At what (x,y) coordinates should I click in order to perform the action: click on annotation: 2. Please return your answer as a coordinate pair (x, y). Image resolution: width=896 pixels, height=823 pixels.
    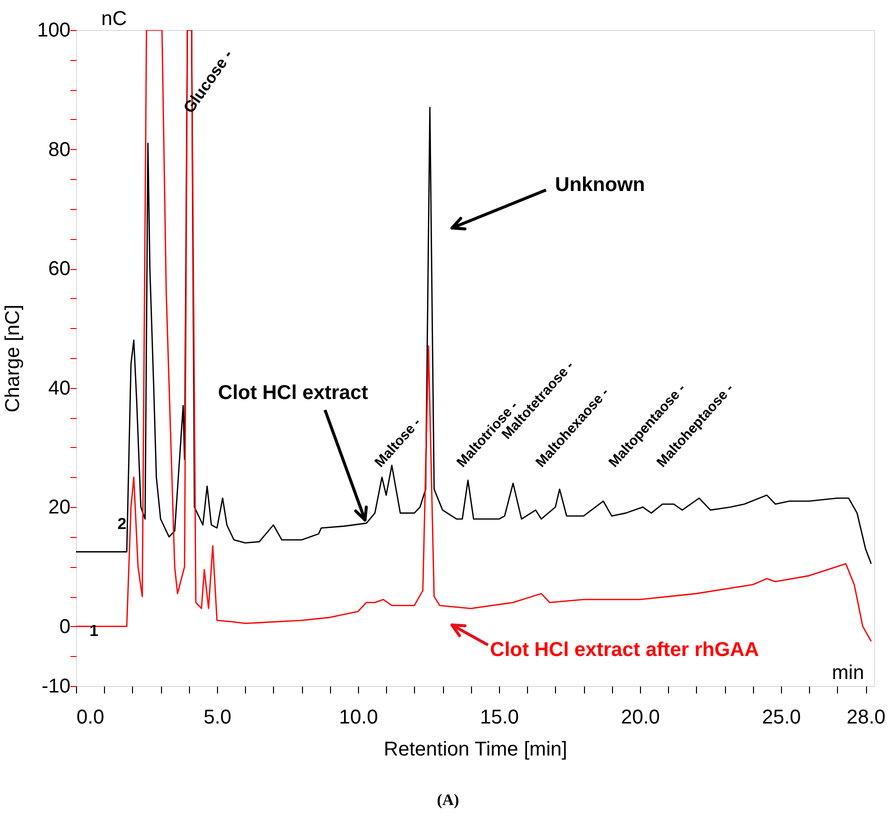
    Looking at the image, I should click on (122, 524).